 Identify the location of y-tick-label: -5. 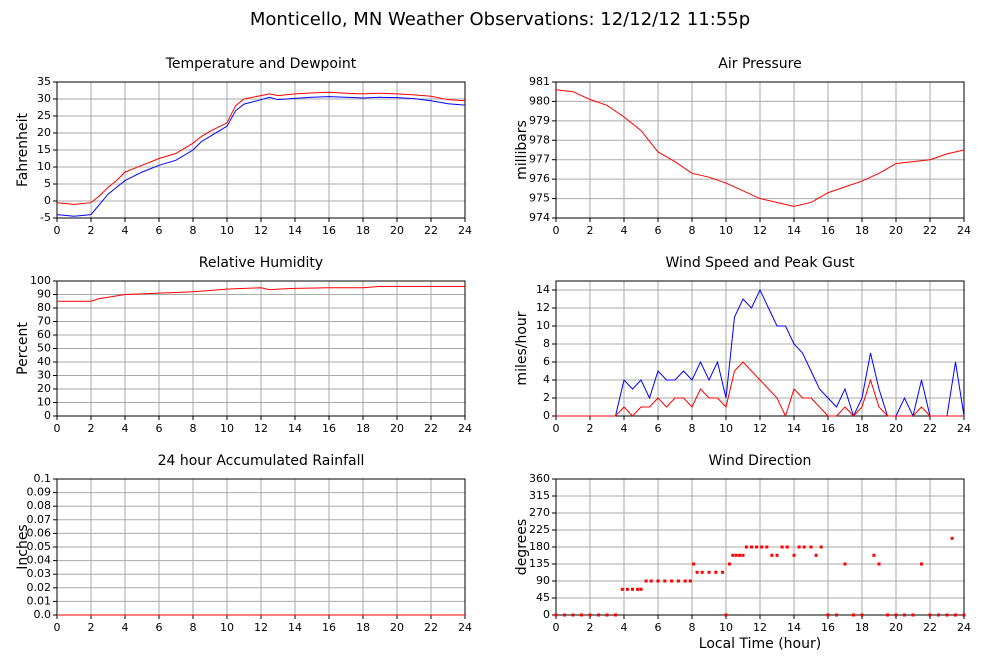
(45, 217).